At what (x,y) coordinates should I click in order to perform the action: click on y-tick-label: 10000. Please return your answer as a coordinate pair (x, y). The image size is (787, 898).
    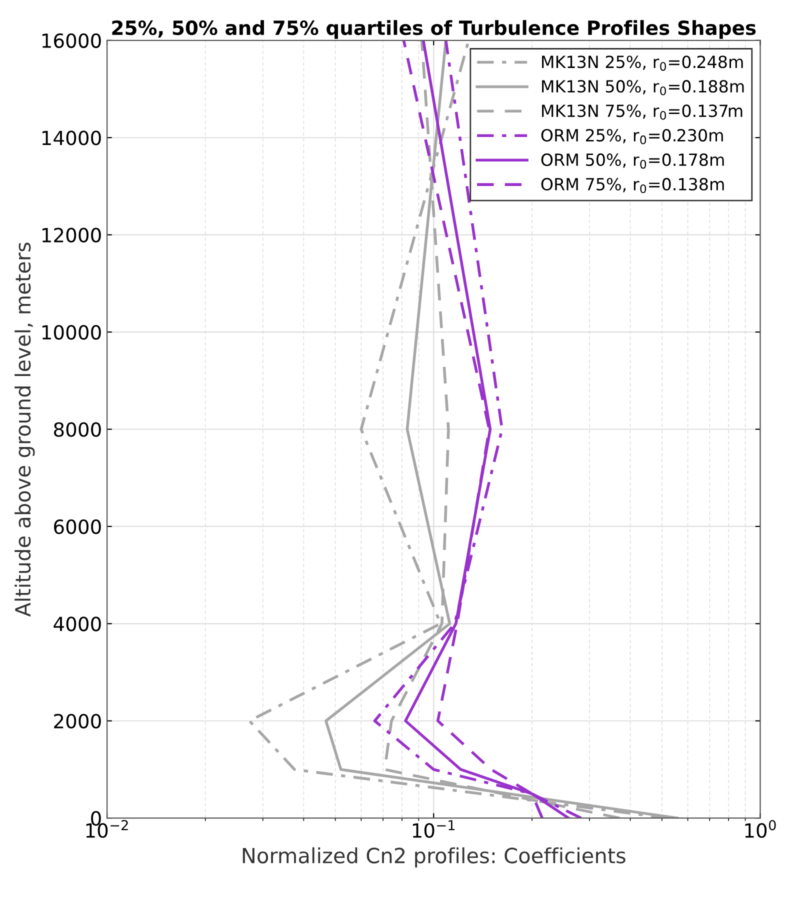
    Looking at the image, I should click on (71, 332).